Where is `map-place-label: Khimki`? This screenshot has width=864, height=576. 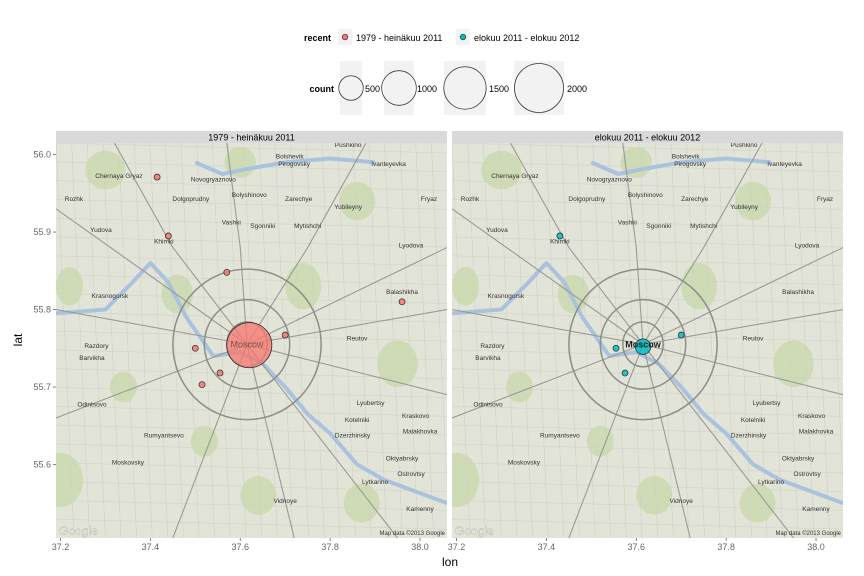
map-place-label: Khimki is located at coordinates (560, 242).